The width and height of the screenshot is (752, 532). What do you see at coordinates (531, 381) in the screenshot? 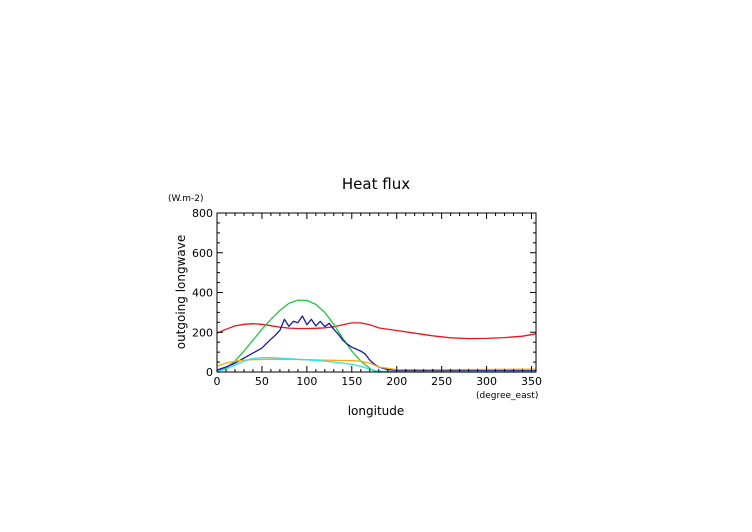
I see `x-tick-label: 350` at bounding box center [531, 381].